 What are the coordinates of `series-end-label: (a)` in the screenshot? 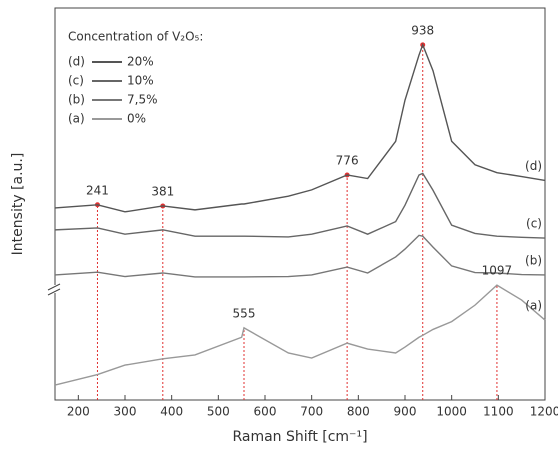 It's located at (533, 306).